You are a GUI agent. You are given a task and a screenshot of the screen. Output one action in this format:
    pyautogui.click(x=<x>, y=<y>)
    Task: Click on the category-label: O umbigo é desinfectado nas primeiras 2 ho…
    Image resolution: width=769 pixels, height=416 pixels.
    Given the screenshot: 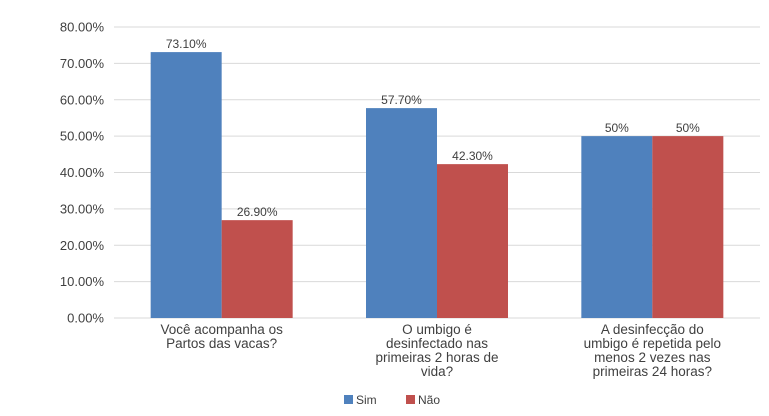 What is the action you would take?
    pyautogui.click(x=436, y=350)
    